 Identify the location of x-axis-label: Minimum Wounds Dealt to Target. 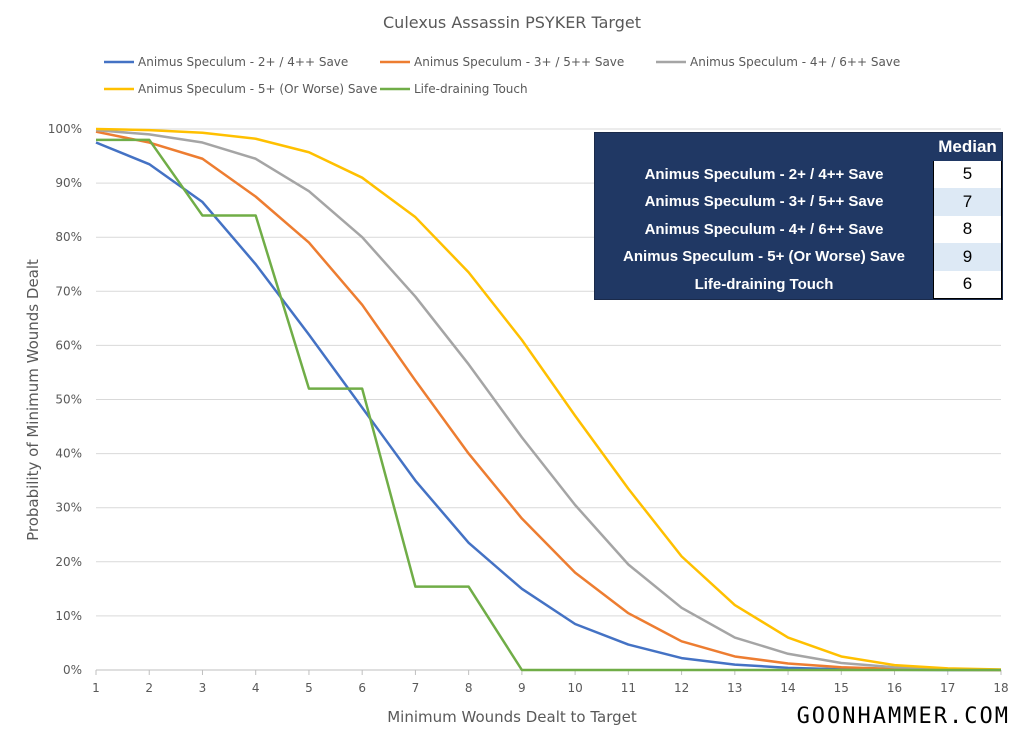
(512, 717).